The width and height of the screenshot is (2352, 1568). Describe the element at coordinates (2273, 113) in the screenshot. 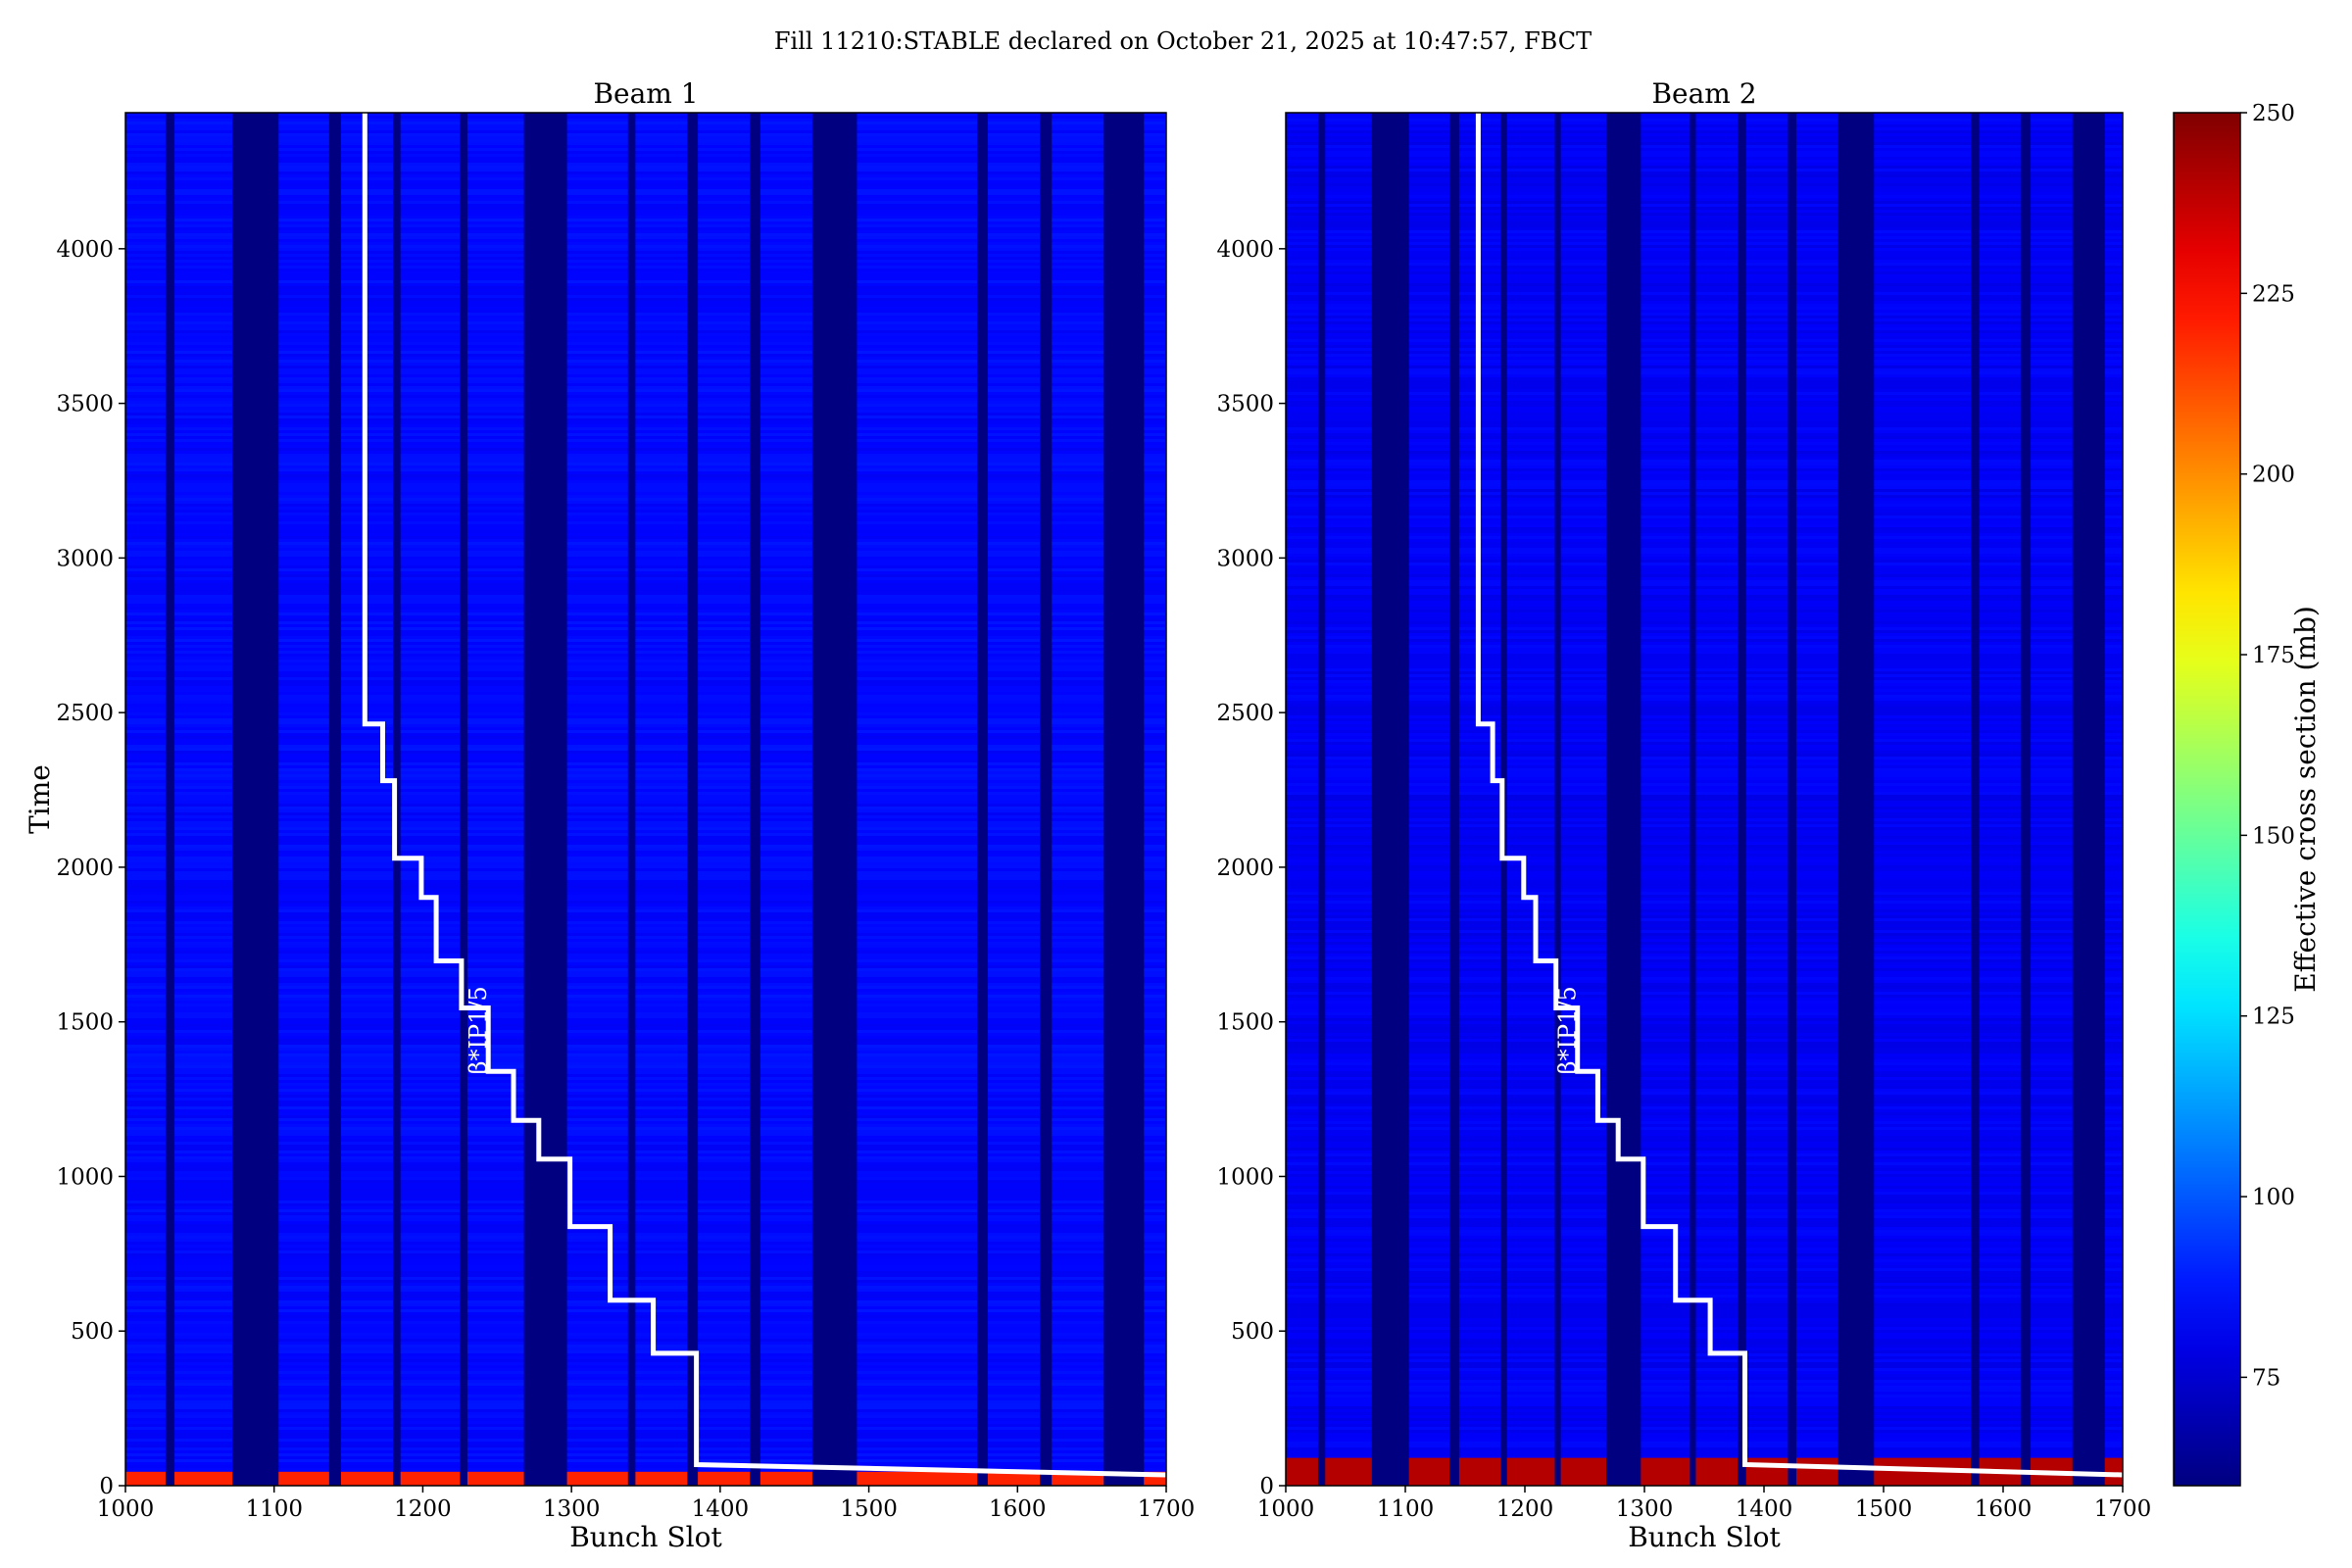

I see `colorbar-tick-label: 250` at that location.